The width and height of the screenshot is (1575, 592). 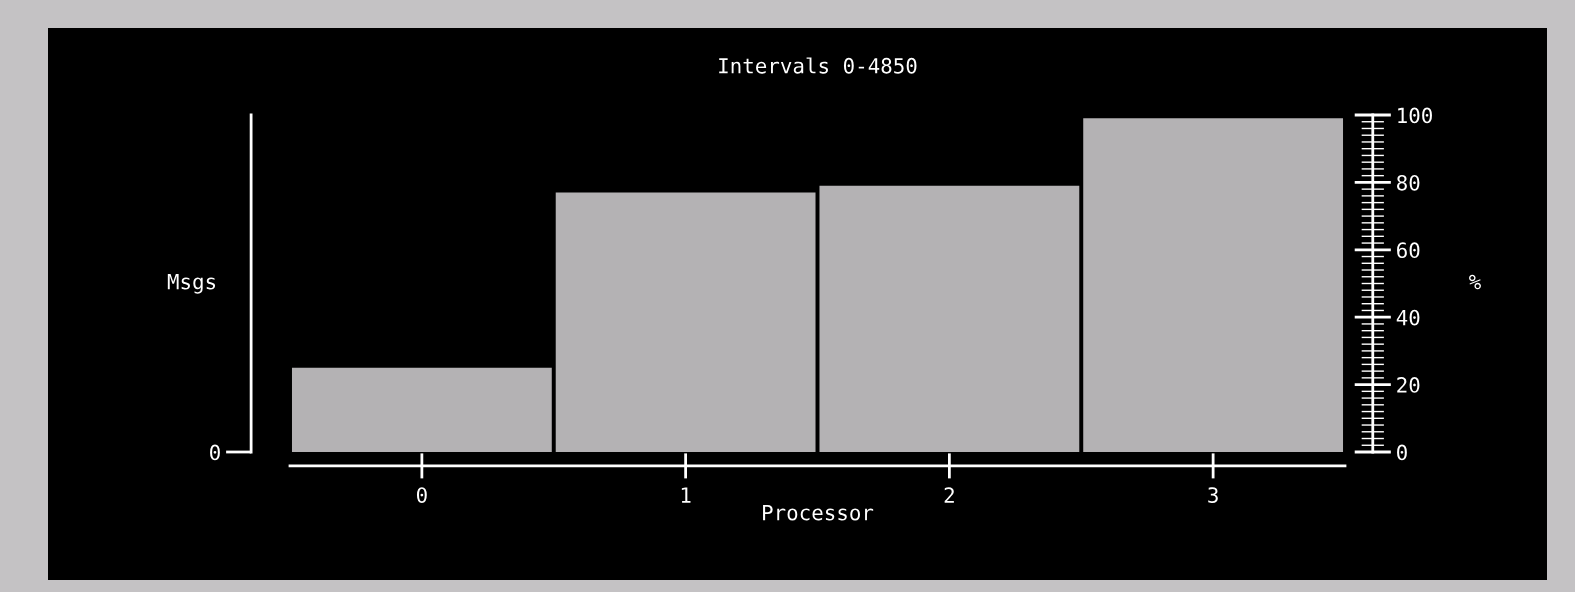 I want to click on x-tick-label: 2, so click(x=949, y=495).